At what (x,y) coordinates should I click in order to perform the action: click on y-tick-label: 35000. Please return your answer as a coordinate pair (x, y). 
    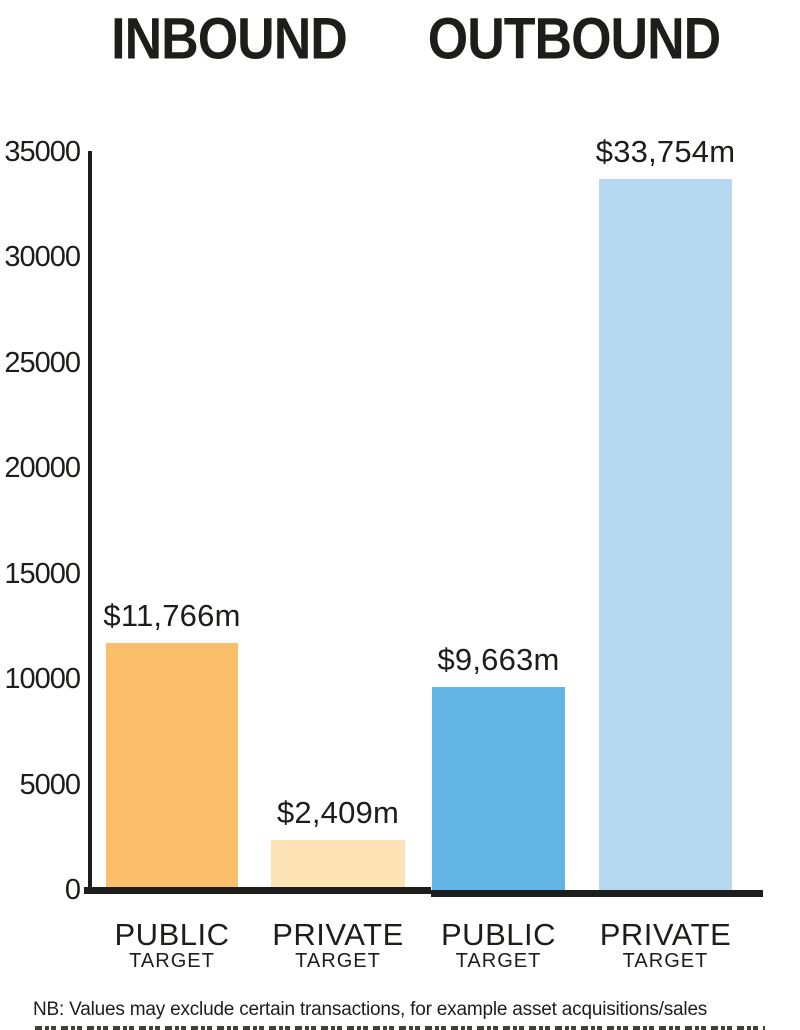
    Looking at the image, I should click on (42, 152).